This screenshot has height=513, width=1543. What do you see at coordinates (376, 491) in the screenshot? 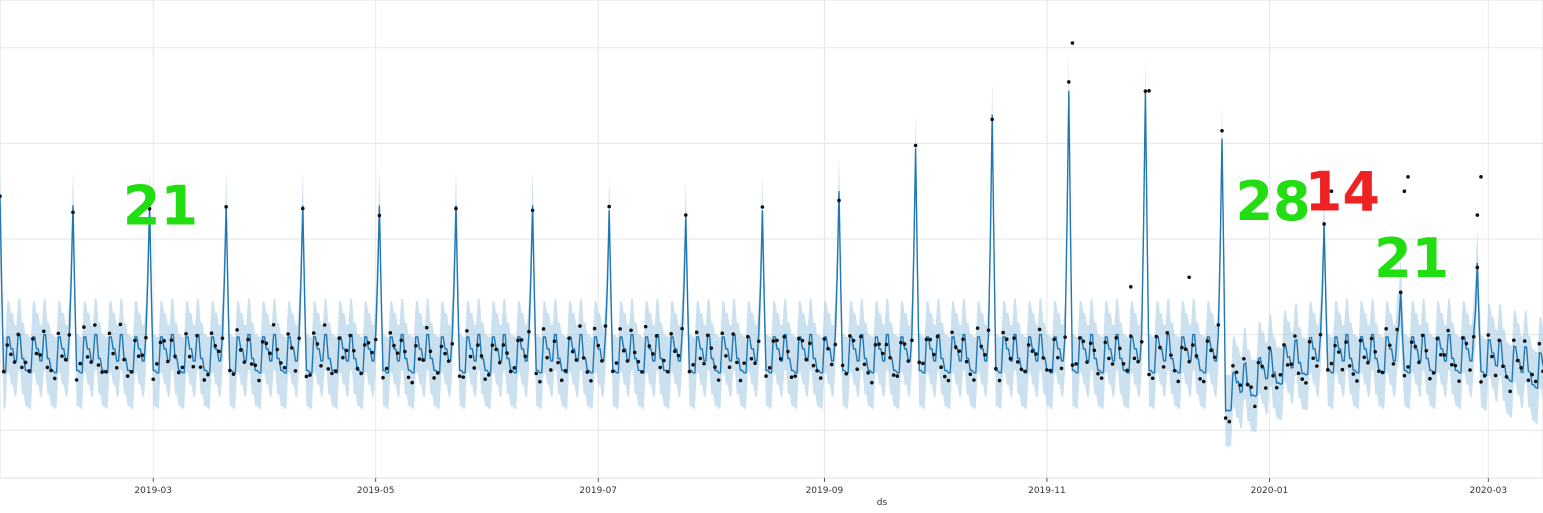
I see `x-tick-label: 2019-05` at bounding box center [376, 491].